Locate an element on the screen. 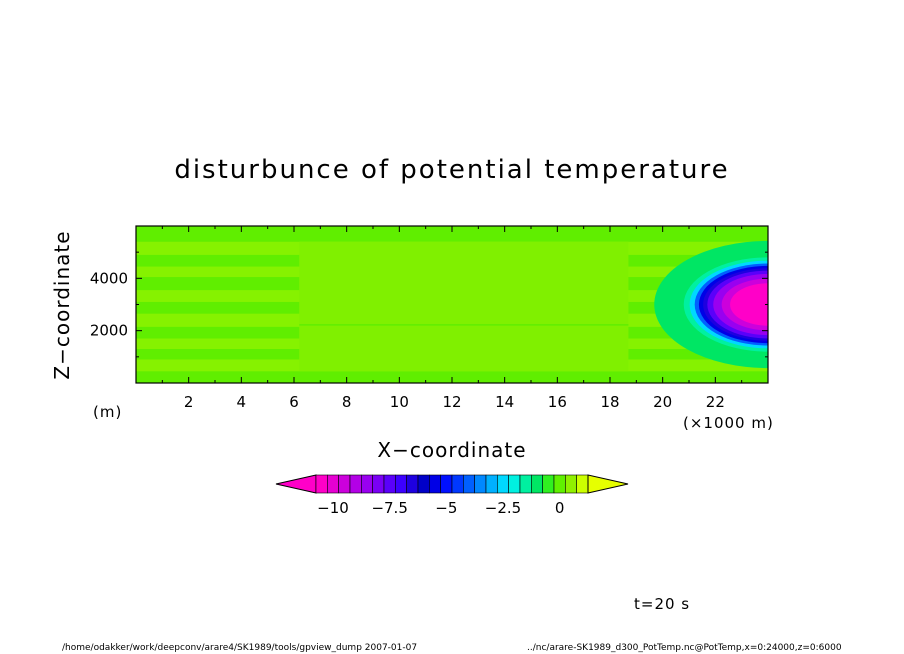 This screenshot has height=654, width=904. x-axis-label: X−coordinate is located at coordinates (452, 450).